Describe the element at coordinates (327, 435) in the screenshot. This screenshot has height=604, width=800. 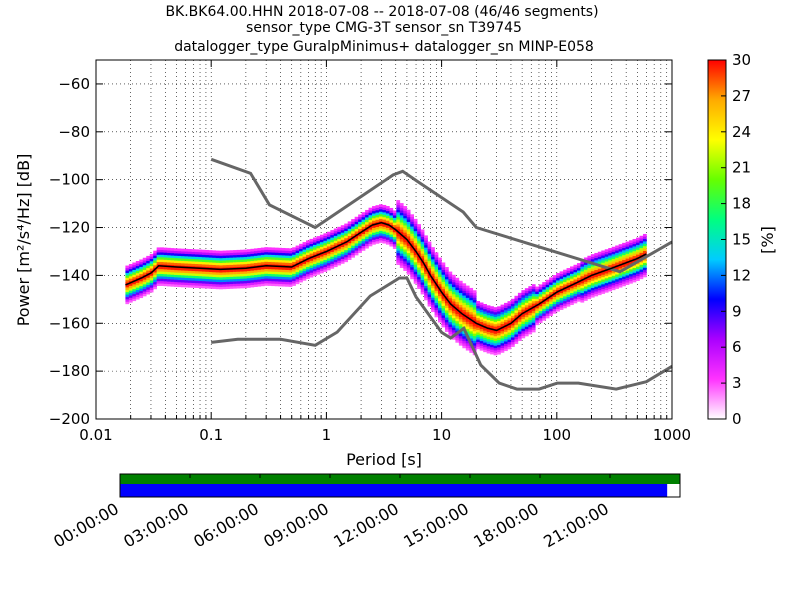
I see `x-tick-label: 1` at that location.